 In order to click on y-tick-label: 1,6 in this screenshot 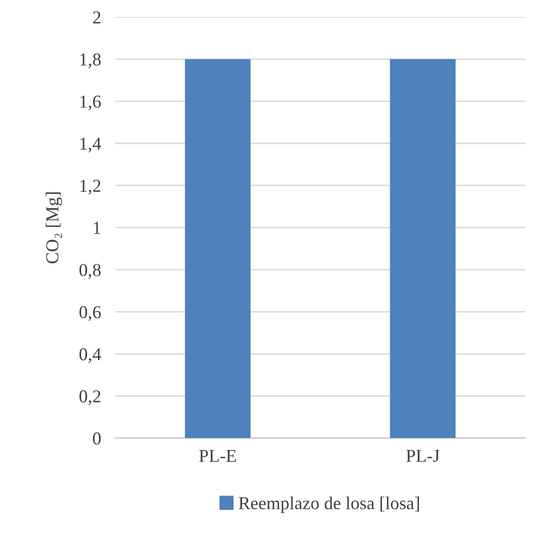, I will do `click(90, 103)`.